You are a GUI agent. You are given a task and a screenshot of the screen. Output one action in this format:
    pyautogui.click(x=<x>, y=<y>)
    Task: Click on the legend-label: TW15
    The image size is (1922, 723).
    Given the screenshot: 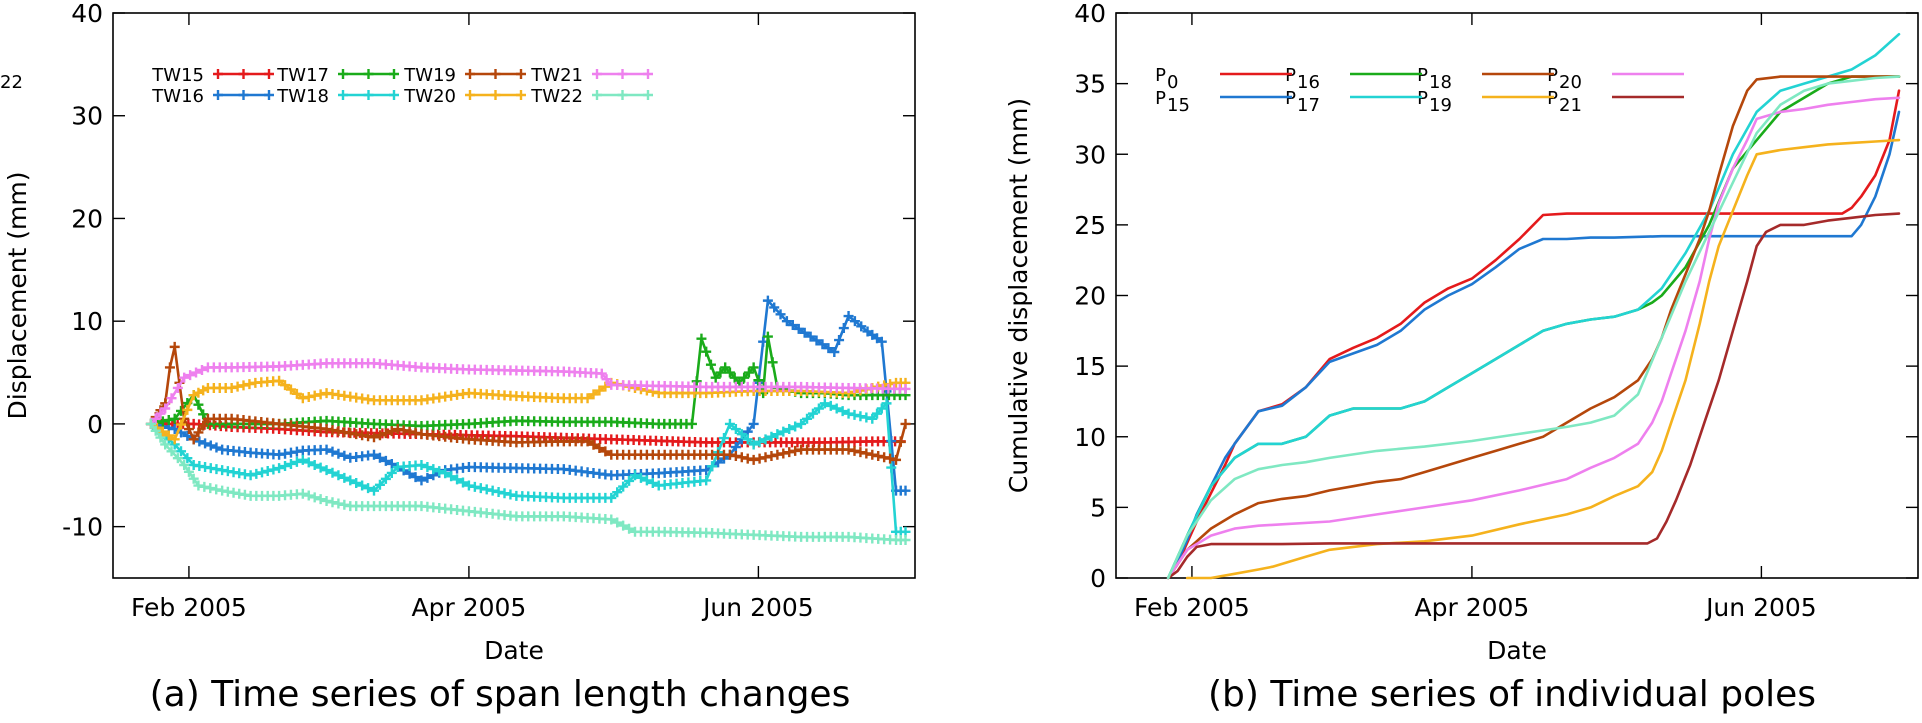 What is the action you would take?
    pyautogui.click(x=177, y=75)
    